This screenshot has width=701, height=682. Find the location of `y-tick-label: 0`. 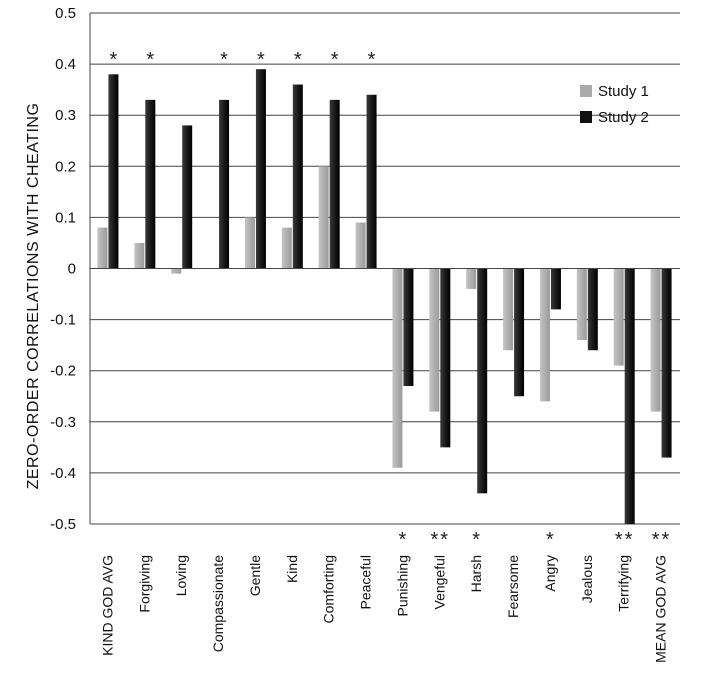

y-tick-label: 0 is located at coordinates (72, 269).